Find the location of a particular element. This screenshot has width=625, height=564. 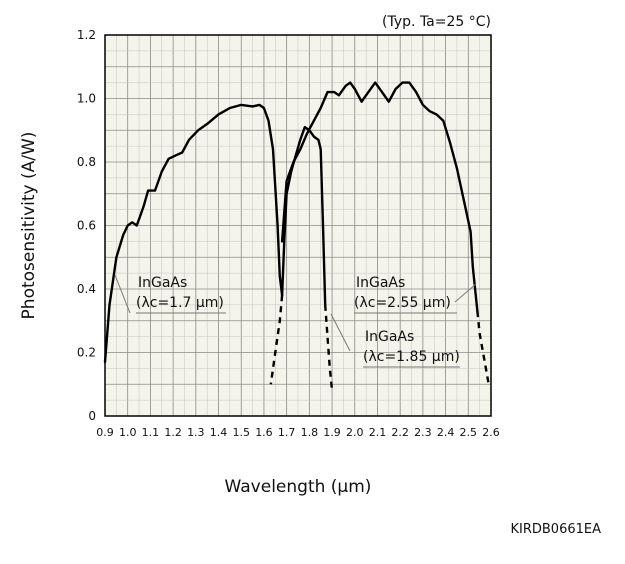

y-tick-labels: 0 0.2 0.4 0.6 0.8 1.0 1.2 is located at coordinates (86, 225).